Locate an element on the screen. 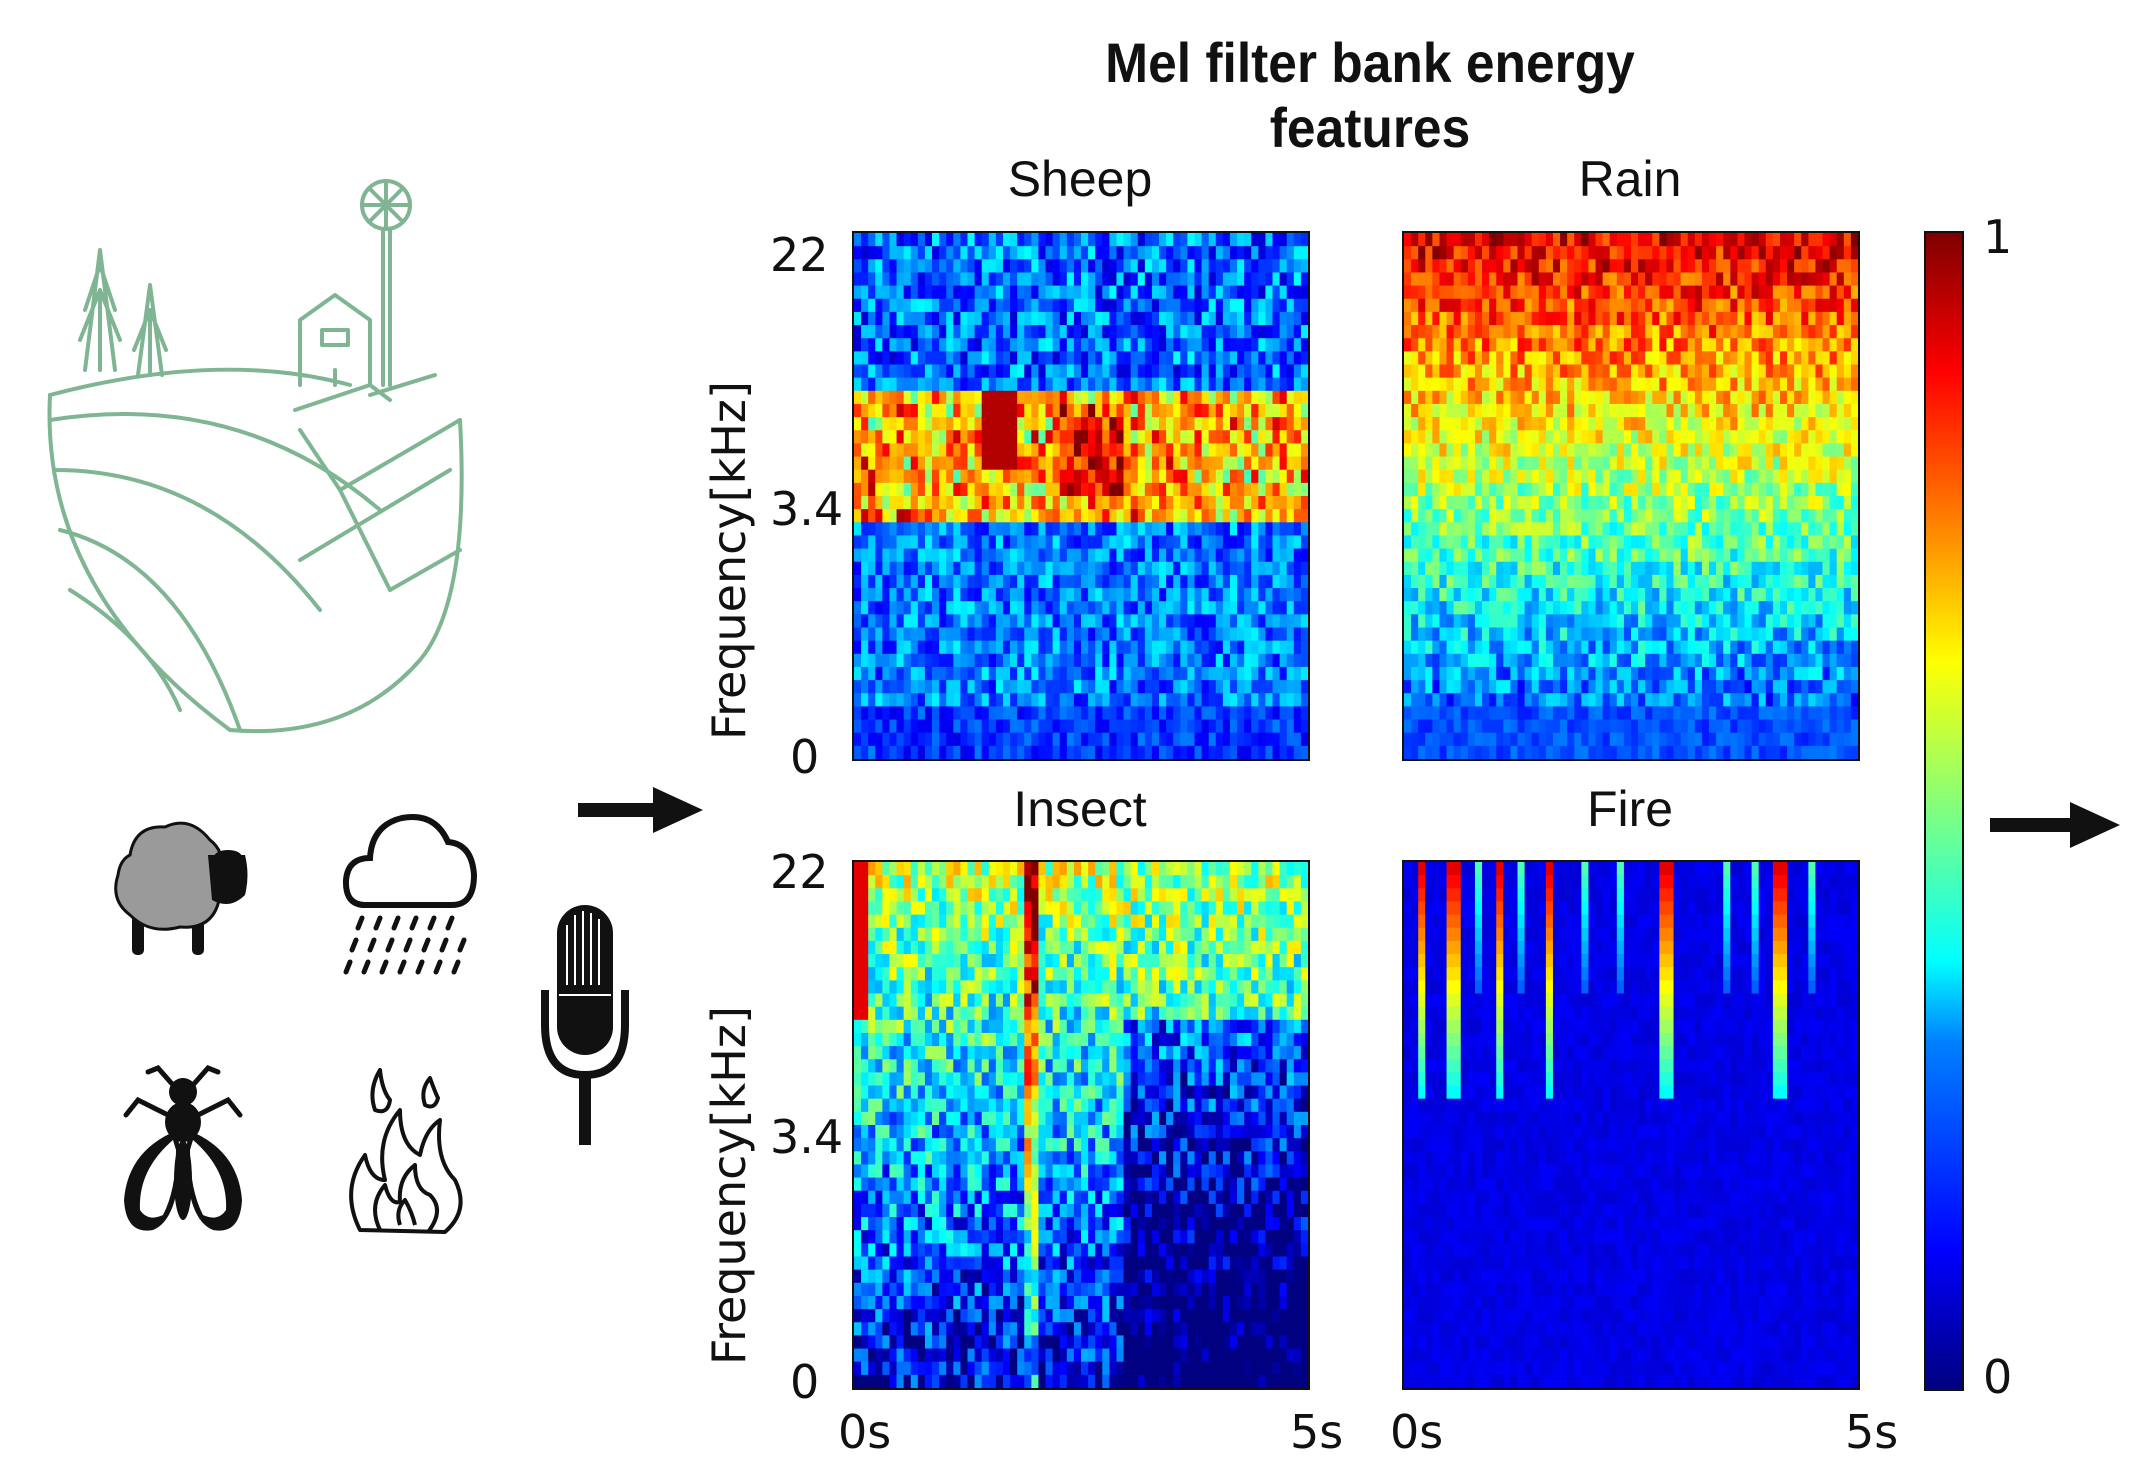 Image resolution: width=2131 pixels, height=1484 pixels. microphone-icon is located at coordinates (585, 1025).